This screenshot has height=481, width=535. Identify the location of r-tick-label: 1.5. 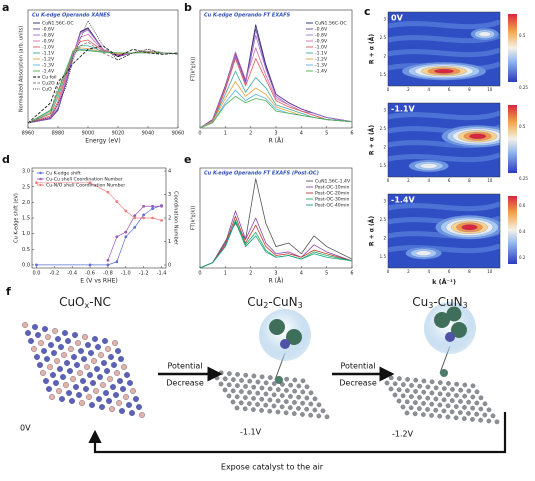
(383, 256).